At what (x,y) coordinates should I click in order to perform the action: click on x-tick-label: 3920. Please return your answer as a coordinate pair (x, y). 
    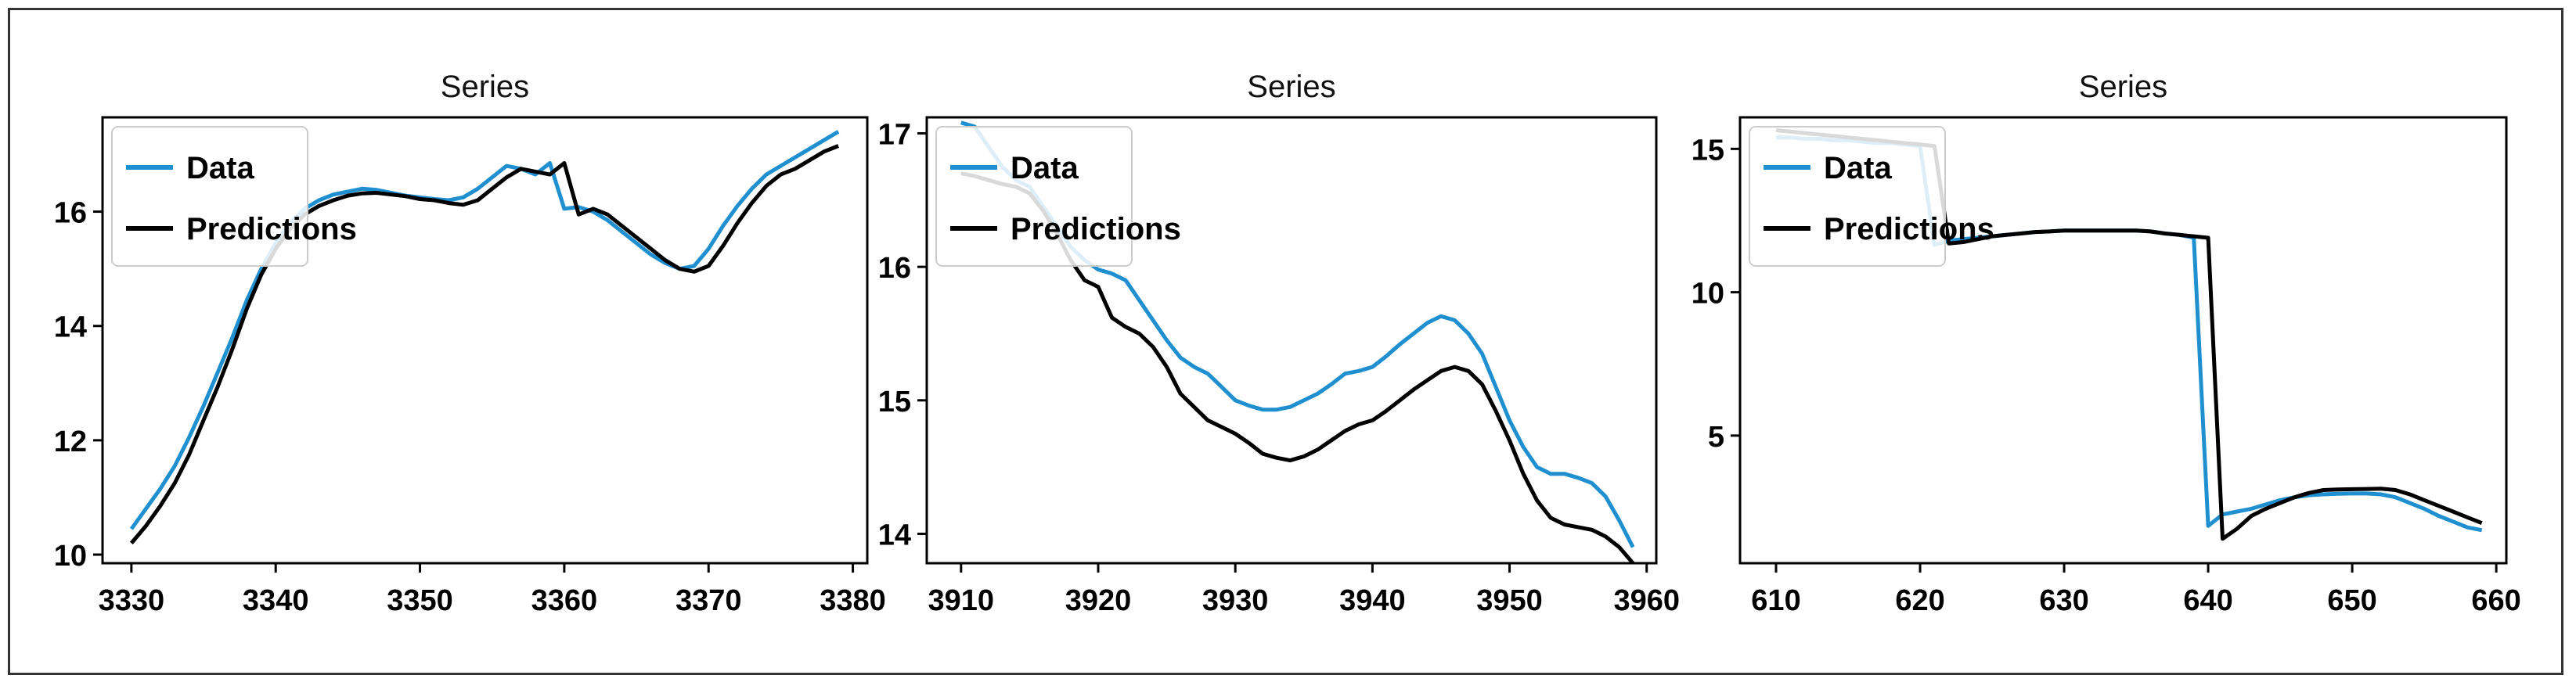
    Looking at the image, I should click on (1098, 600).